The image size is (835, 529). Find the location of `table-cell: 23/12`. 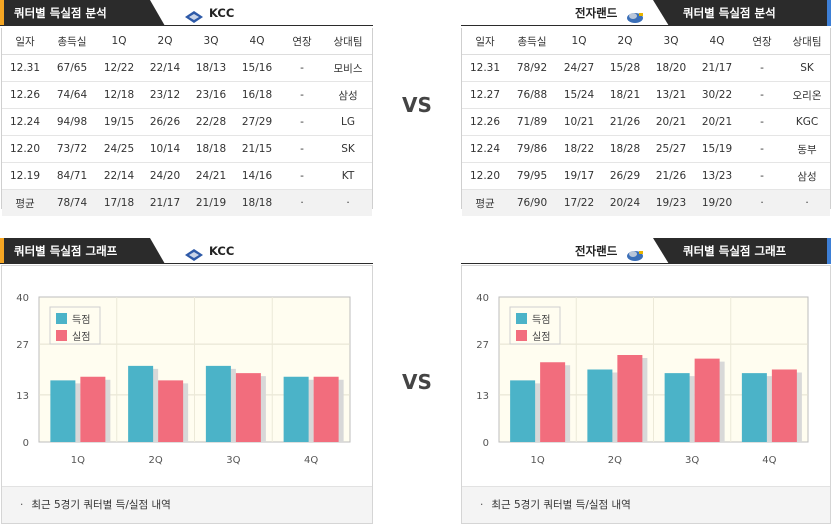

table-cell: 23/12 is located at coordinates (165, 95).